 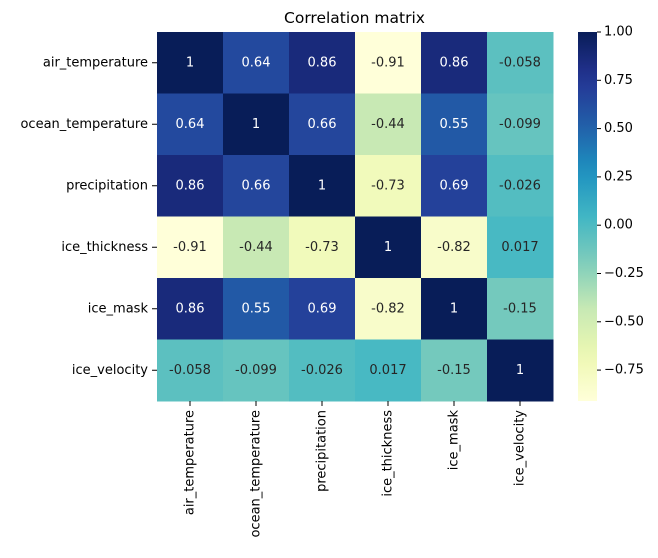 I want to click on row-tick-label: ice_velocity, so click(x=110, y=370).